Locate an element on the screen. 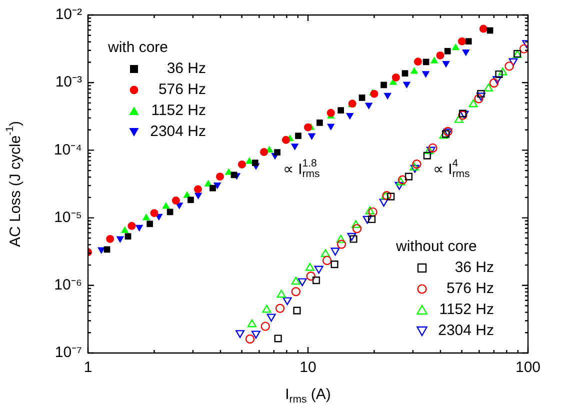  annotation: without core is located at coordinates (437, 247).